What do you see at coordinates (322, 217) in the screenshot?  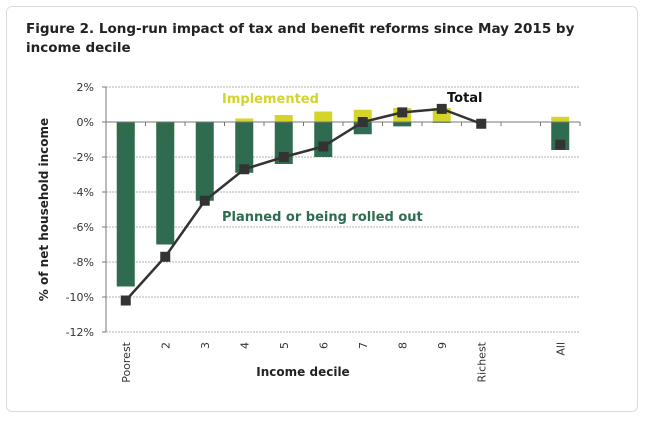 I see `legend-planned: Planned or being rolled out` at bounding box center [322, 217].